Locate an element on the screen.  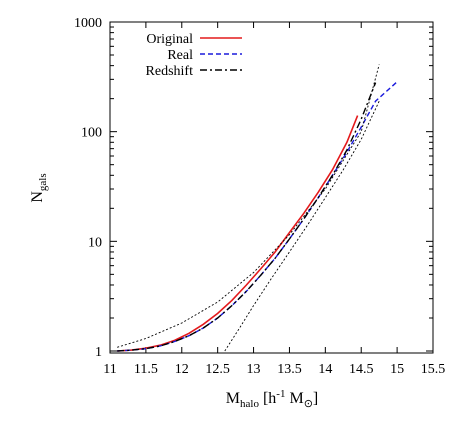
x-axis-label-mid: [h is located at coordinates (267, 398).